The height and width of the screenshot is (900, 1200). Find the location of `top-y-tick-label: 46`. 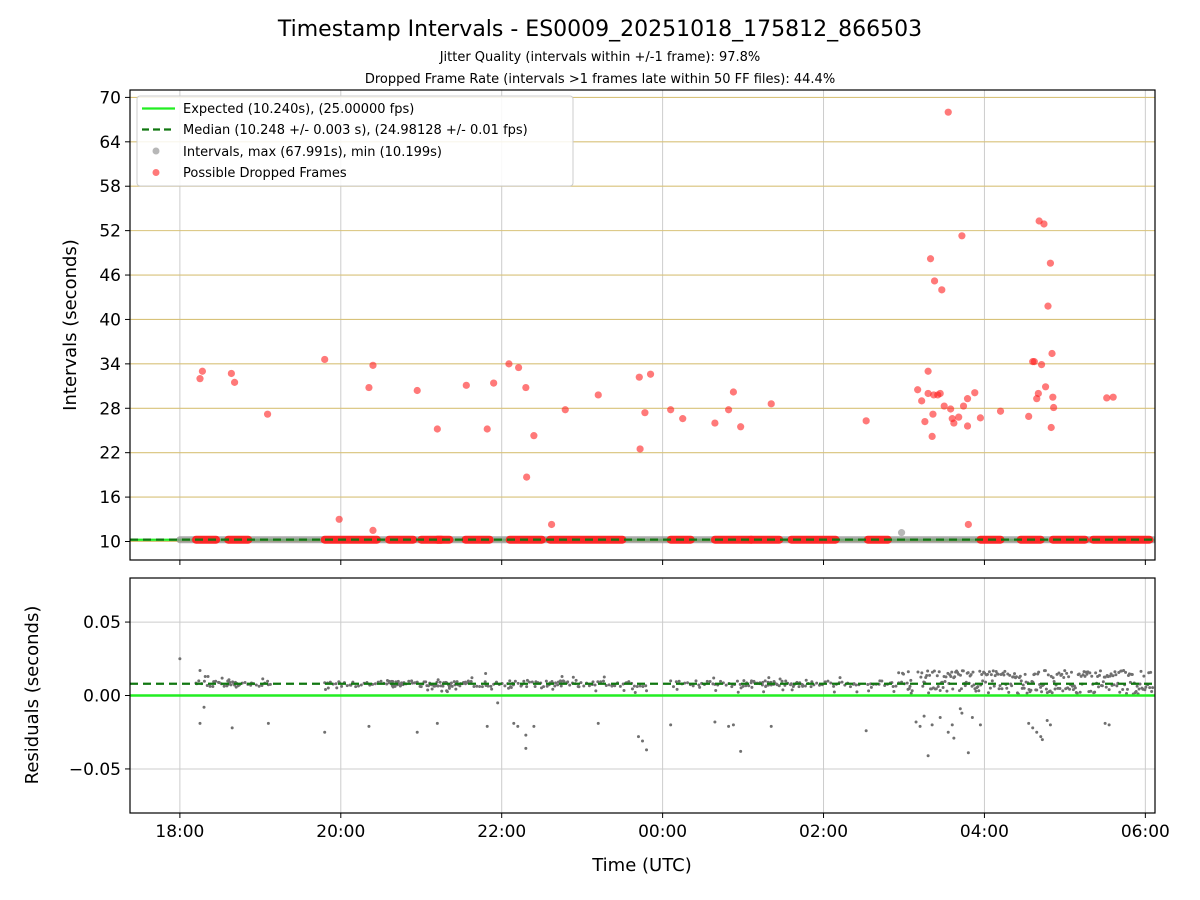

top-y-tick-label: 46 is located at coordinates (110, 276).